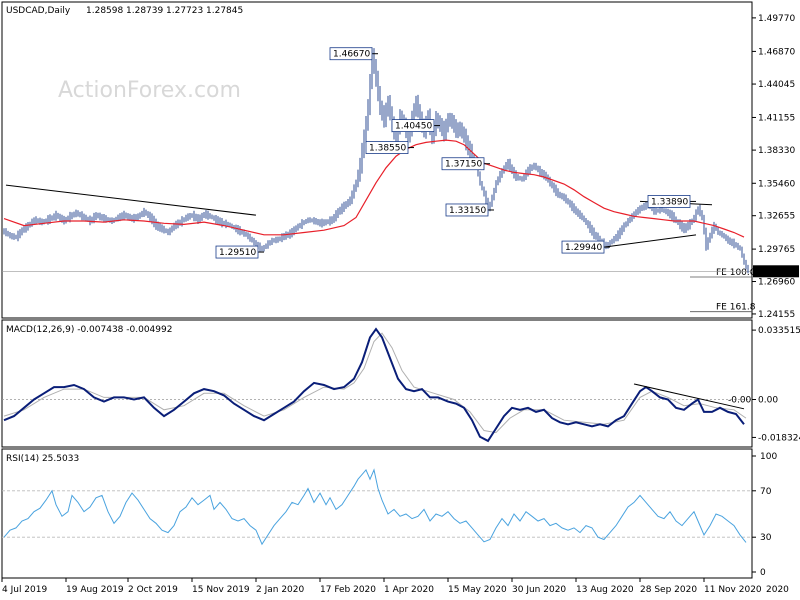 The width and height of the screenshot is (800, 600). What do you see at coordinates (221, 590) in the screenshot?
I see `x-tick-label: 15 Nov 2019` at bounding box center [221, 590].